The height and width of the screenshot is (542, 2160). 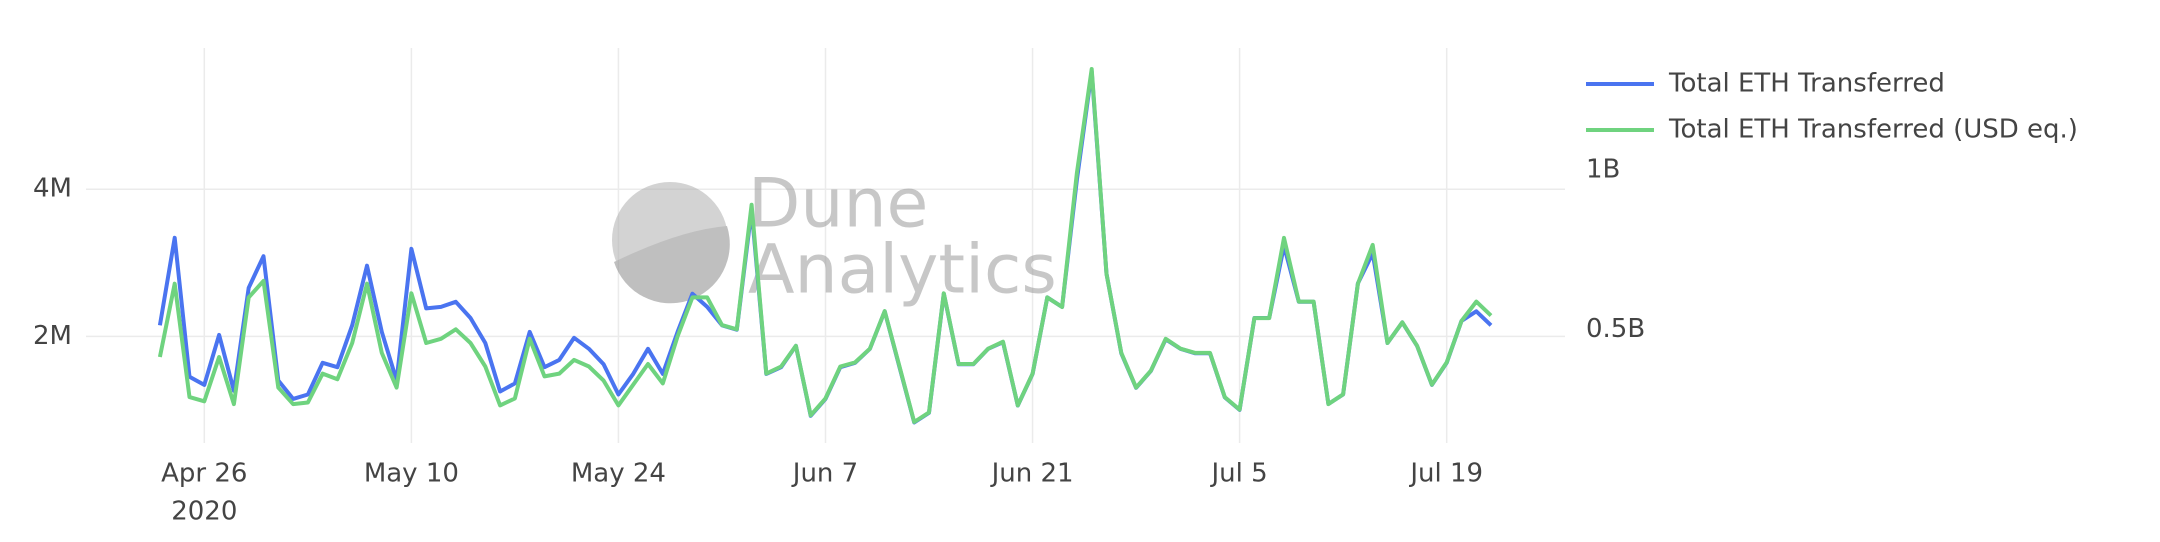 I want to click on y2-tick-label: 0.5B, so click(x=1615, y=329).